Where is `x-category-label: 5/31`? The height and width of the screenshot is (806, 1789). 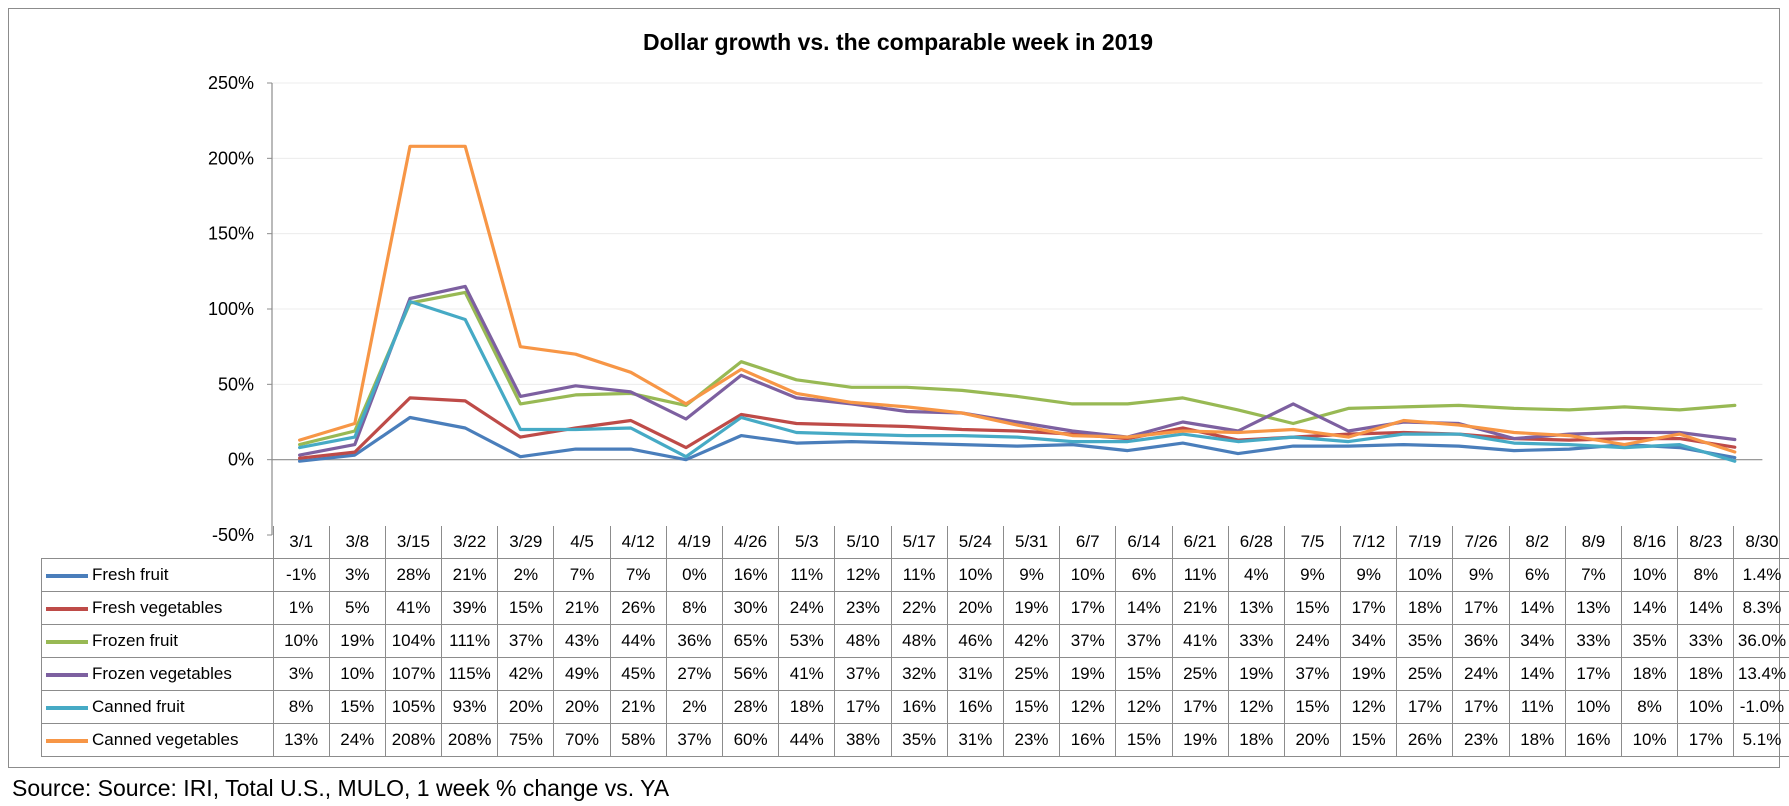 x-category-label: 5/31 is located at coordinates (1031, 542).